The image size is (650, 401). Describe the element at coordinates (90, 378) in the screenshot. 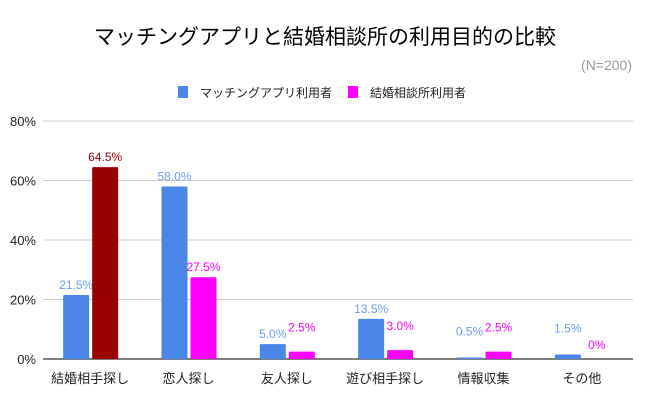

I see `x-tick-label: 結婚相手探し` at that location.